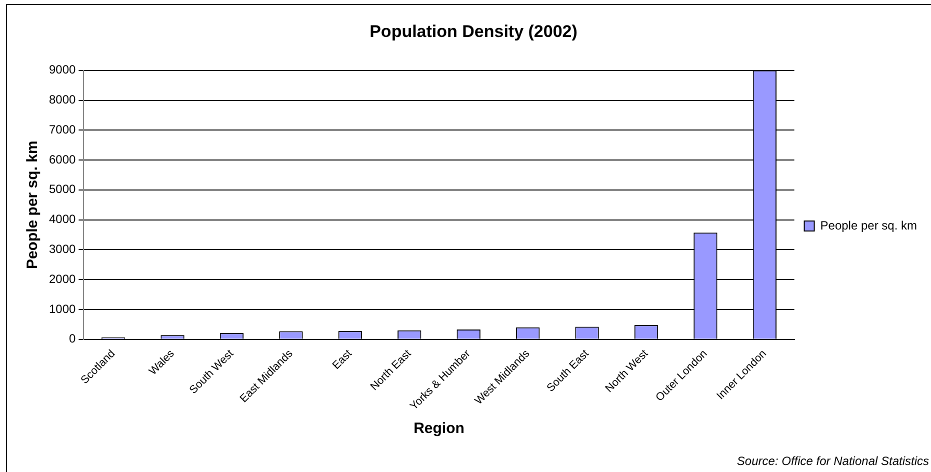  Describe the element at coordinates (62, 189) in the screenshot. I see `y-tick-label: 5000` at that location.